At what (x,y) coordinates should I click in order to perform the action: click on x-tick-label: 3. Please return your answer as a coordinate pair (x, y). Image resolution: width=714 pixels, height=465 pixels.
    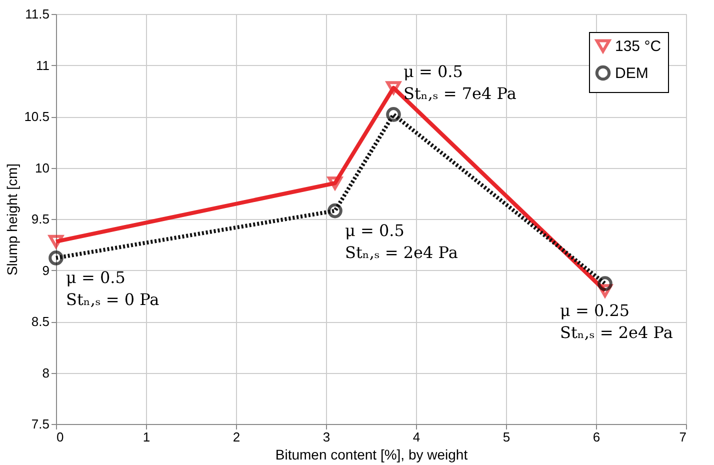
    Looking at the image, I should click on (326, 437).